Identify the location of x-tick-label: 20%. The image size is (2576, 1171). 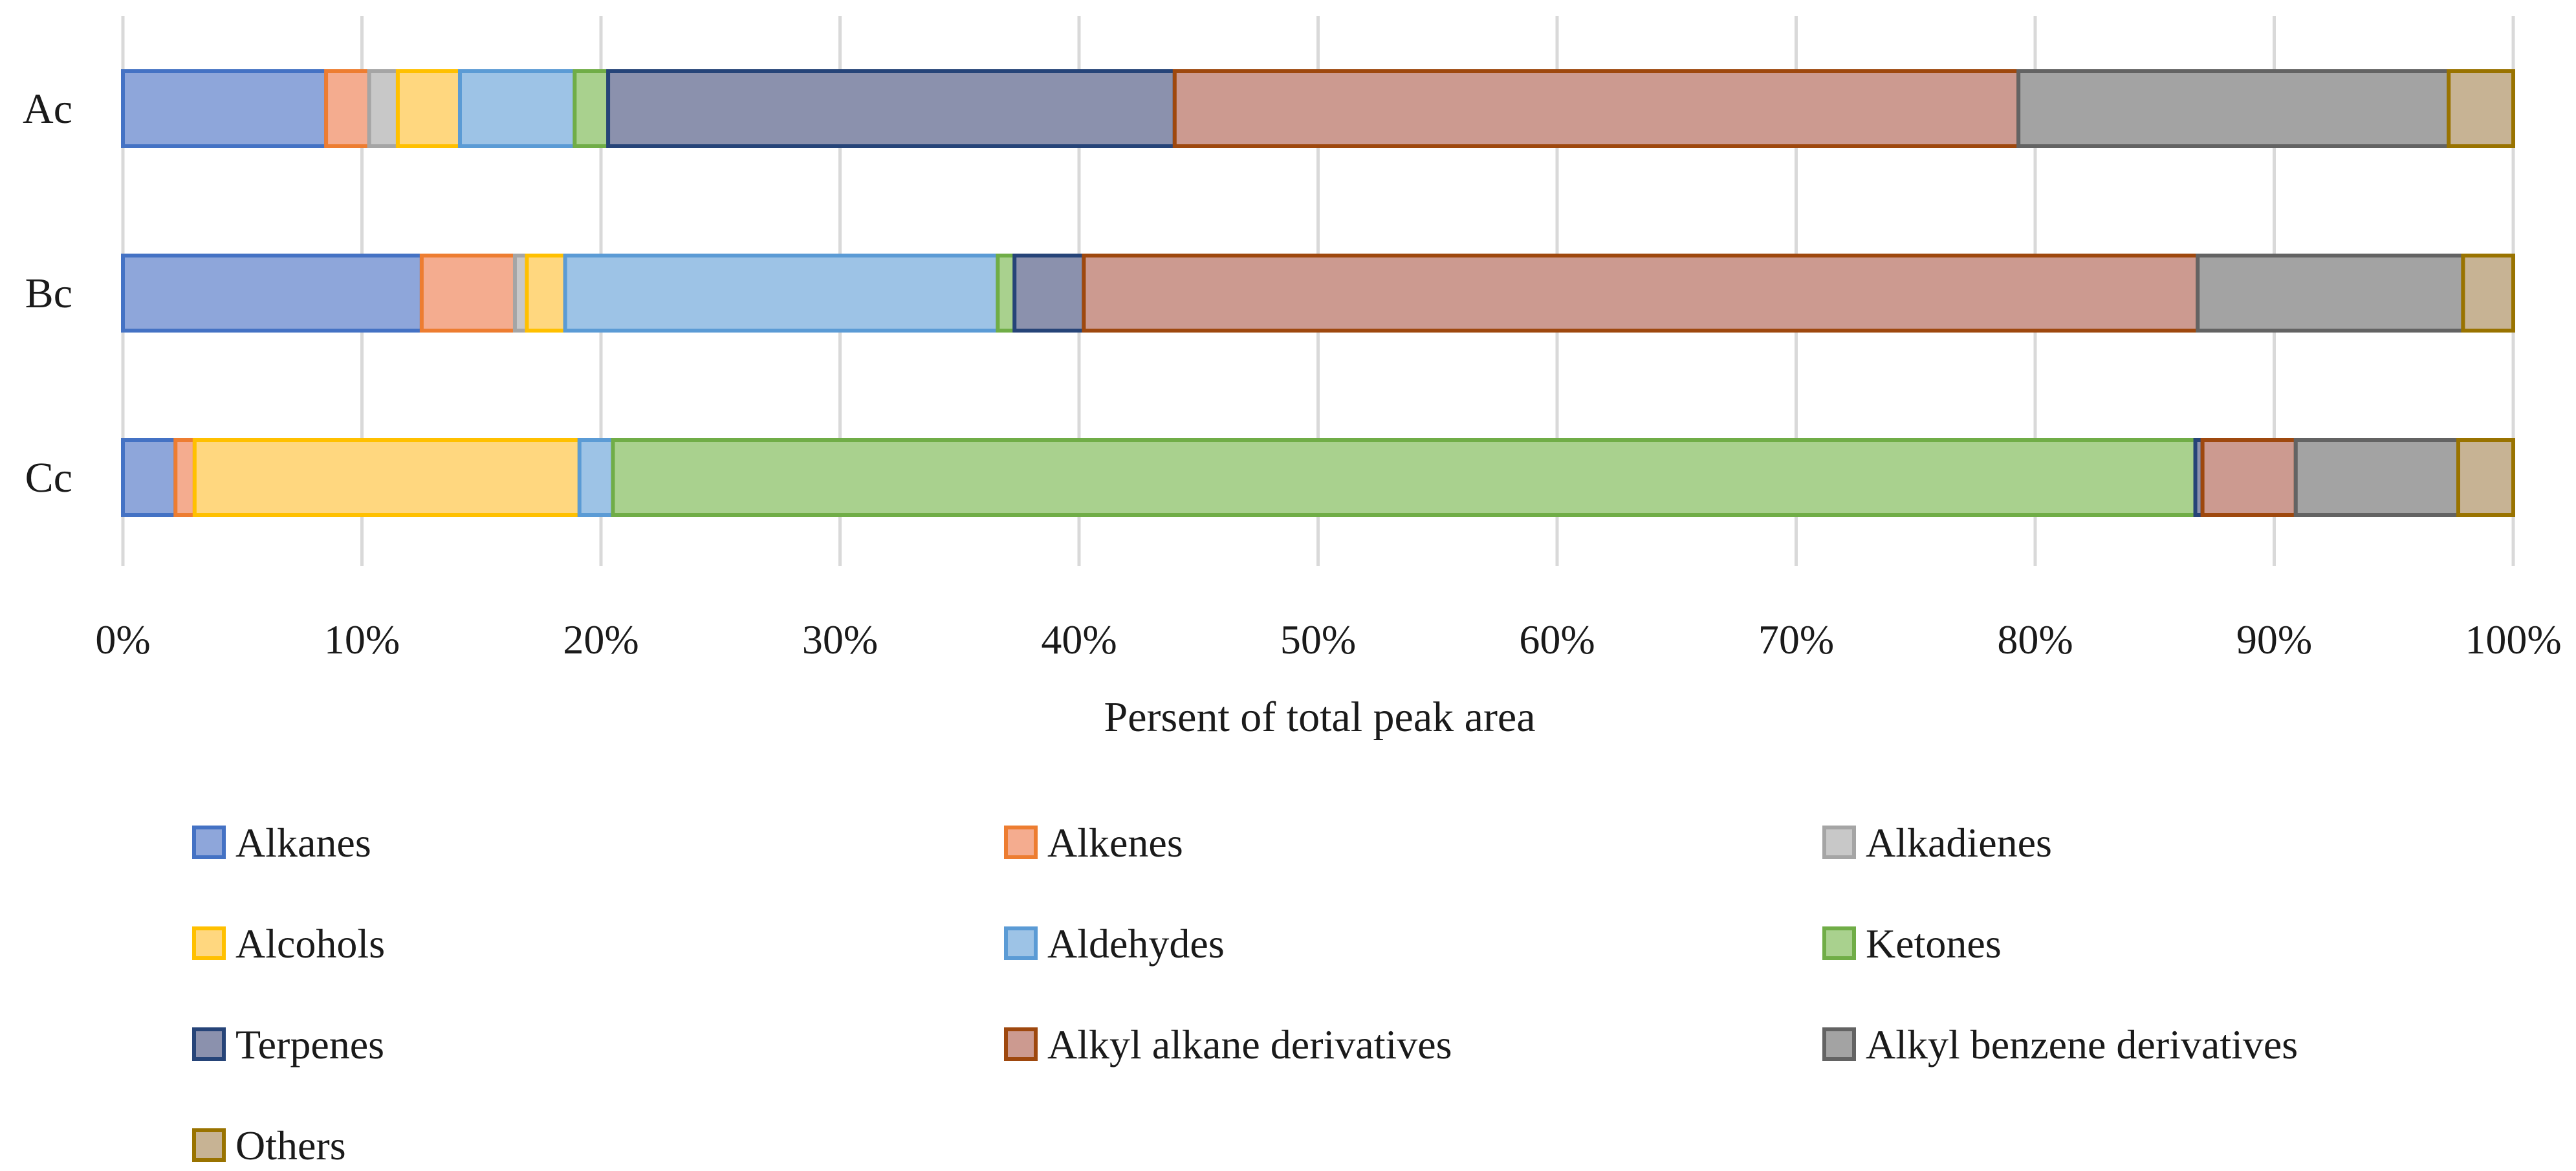
(601, 639).